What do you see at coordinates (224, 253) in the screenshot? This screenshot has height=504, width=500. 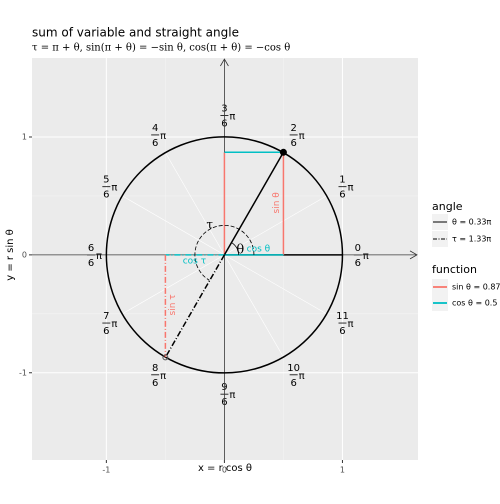 I see `tau-arc` at bounding box center [224, 253].